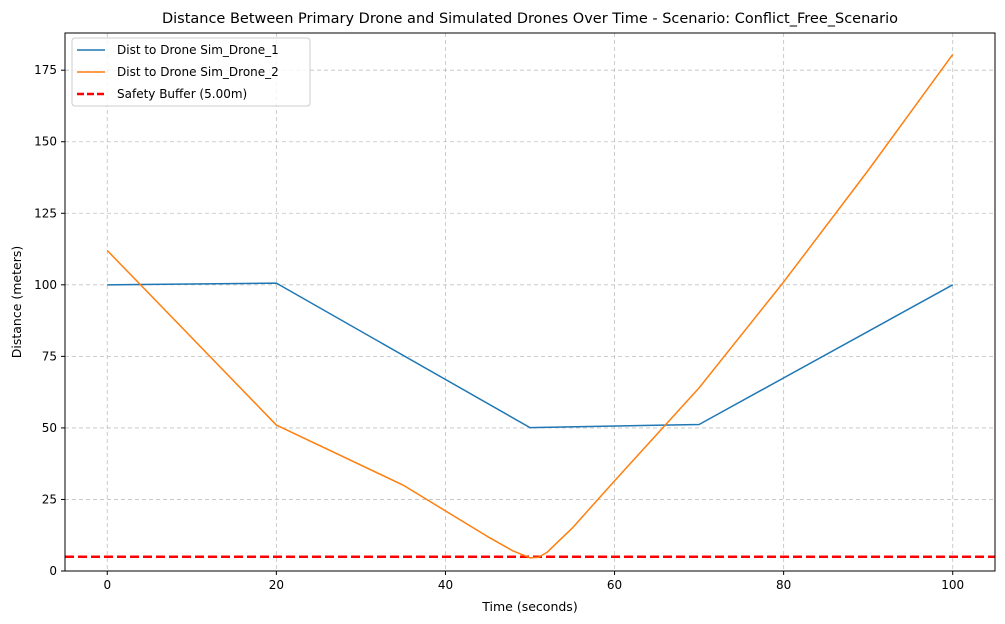 The width and height of the screenshot is (1005, 624). Describe the element at coordinates (198, 72) in the screenshot. I see `legend-label-sim-drone-2: Dist to Drone Sim_Drone_2` at that location.